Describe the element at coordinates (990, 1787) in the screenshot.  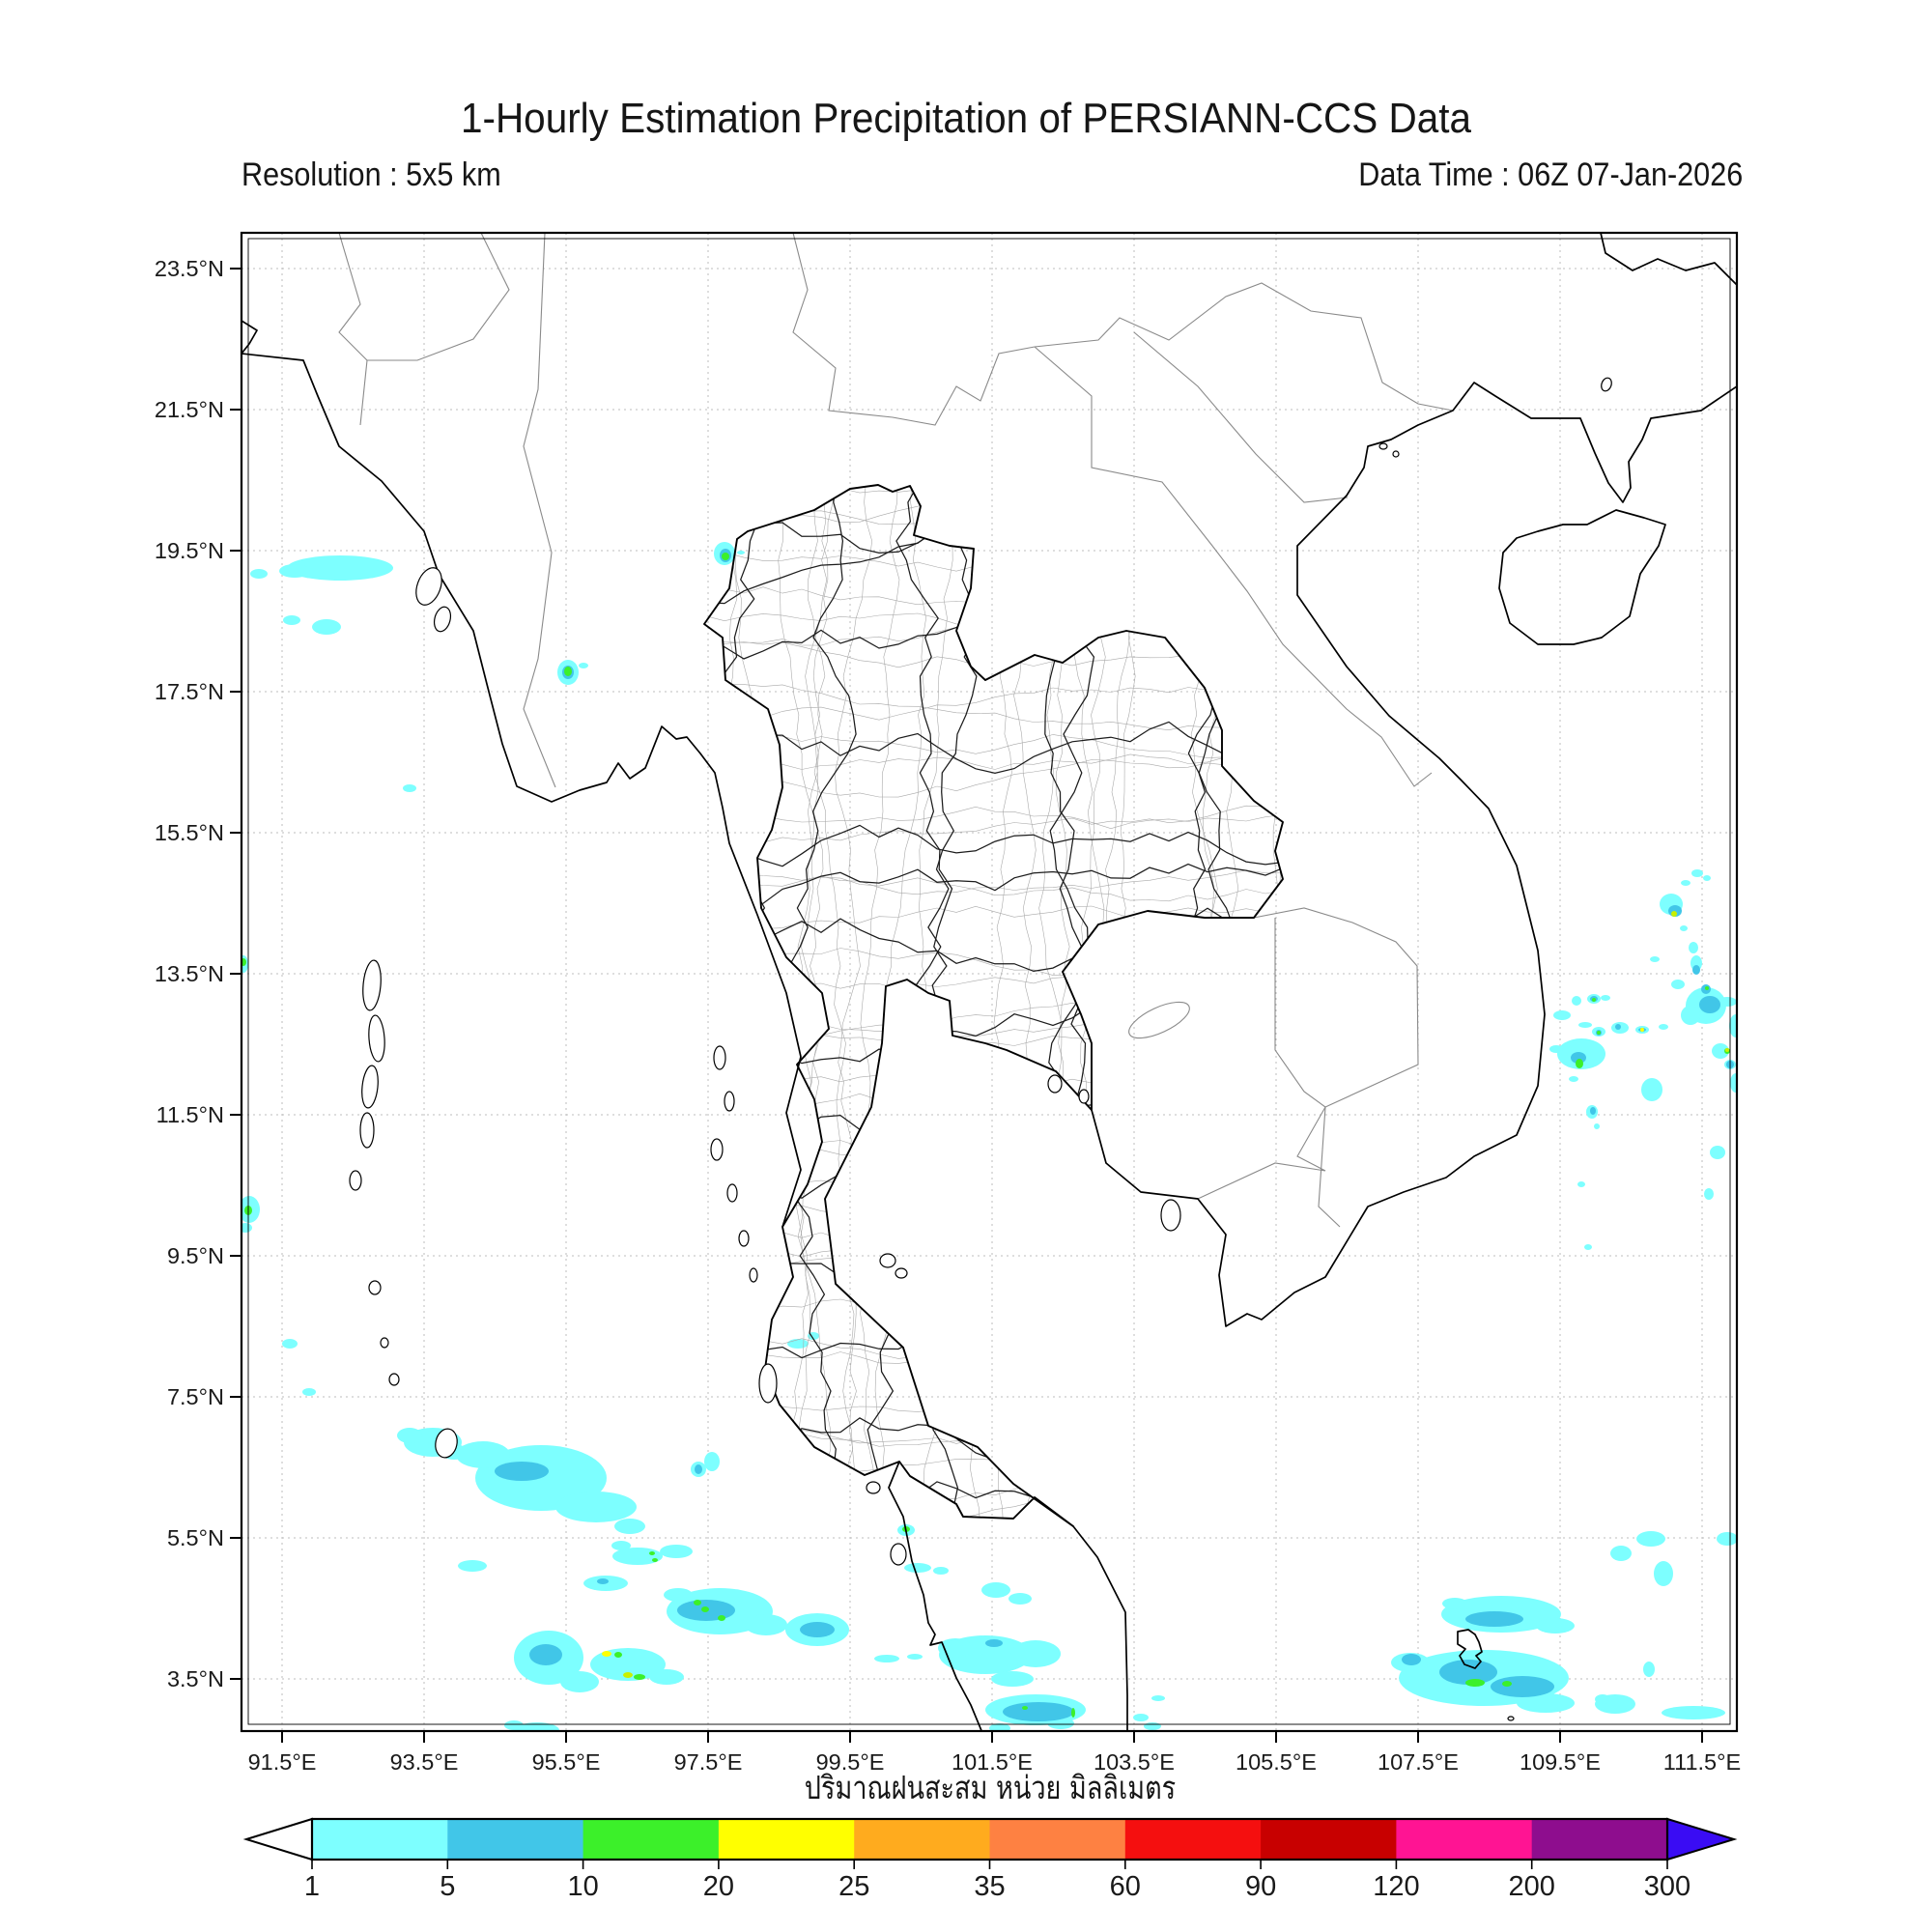
I see `colorbar-caption-thai: ปริมาณฝนสะสม หน่วย มิลลิเมตร` at that location.